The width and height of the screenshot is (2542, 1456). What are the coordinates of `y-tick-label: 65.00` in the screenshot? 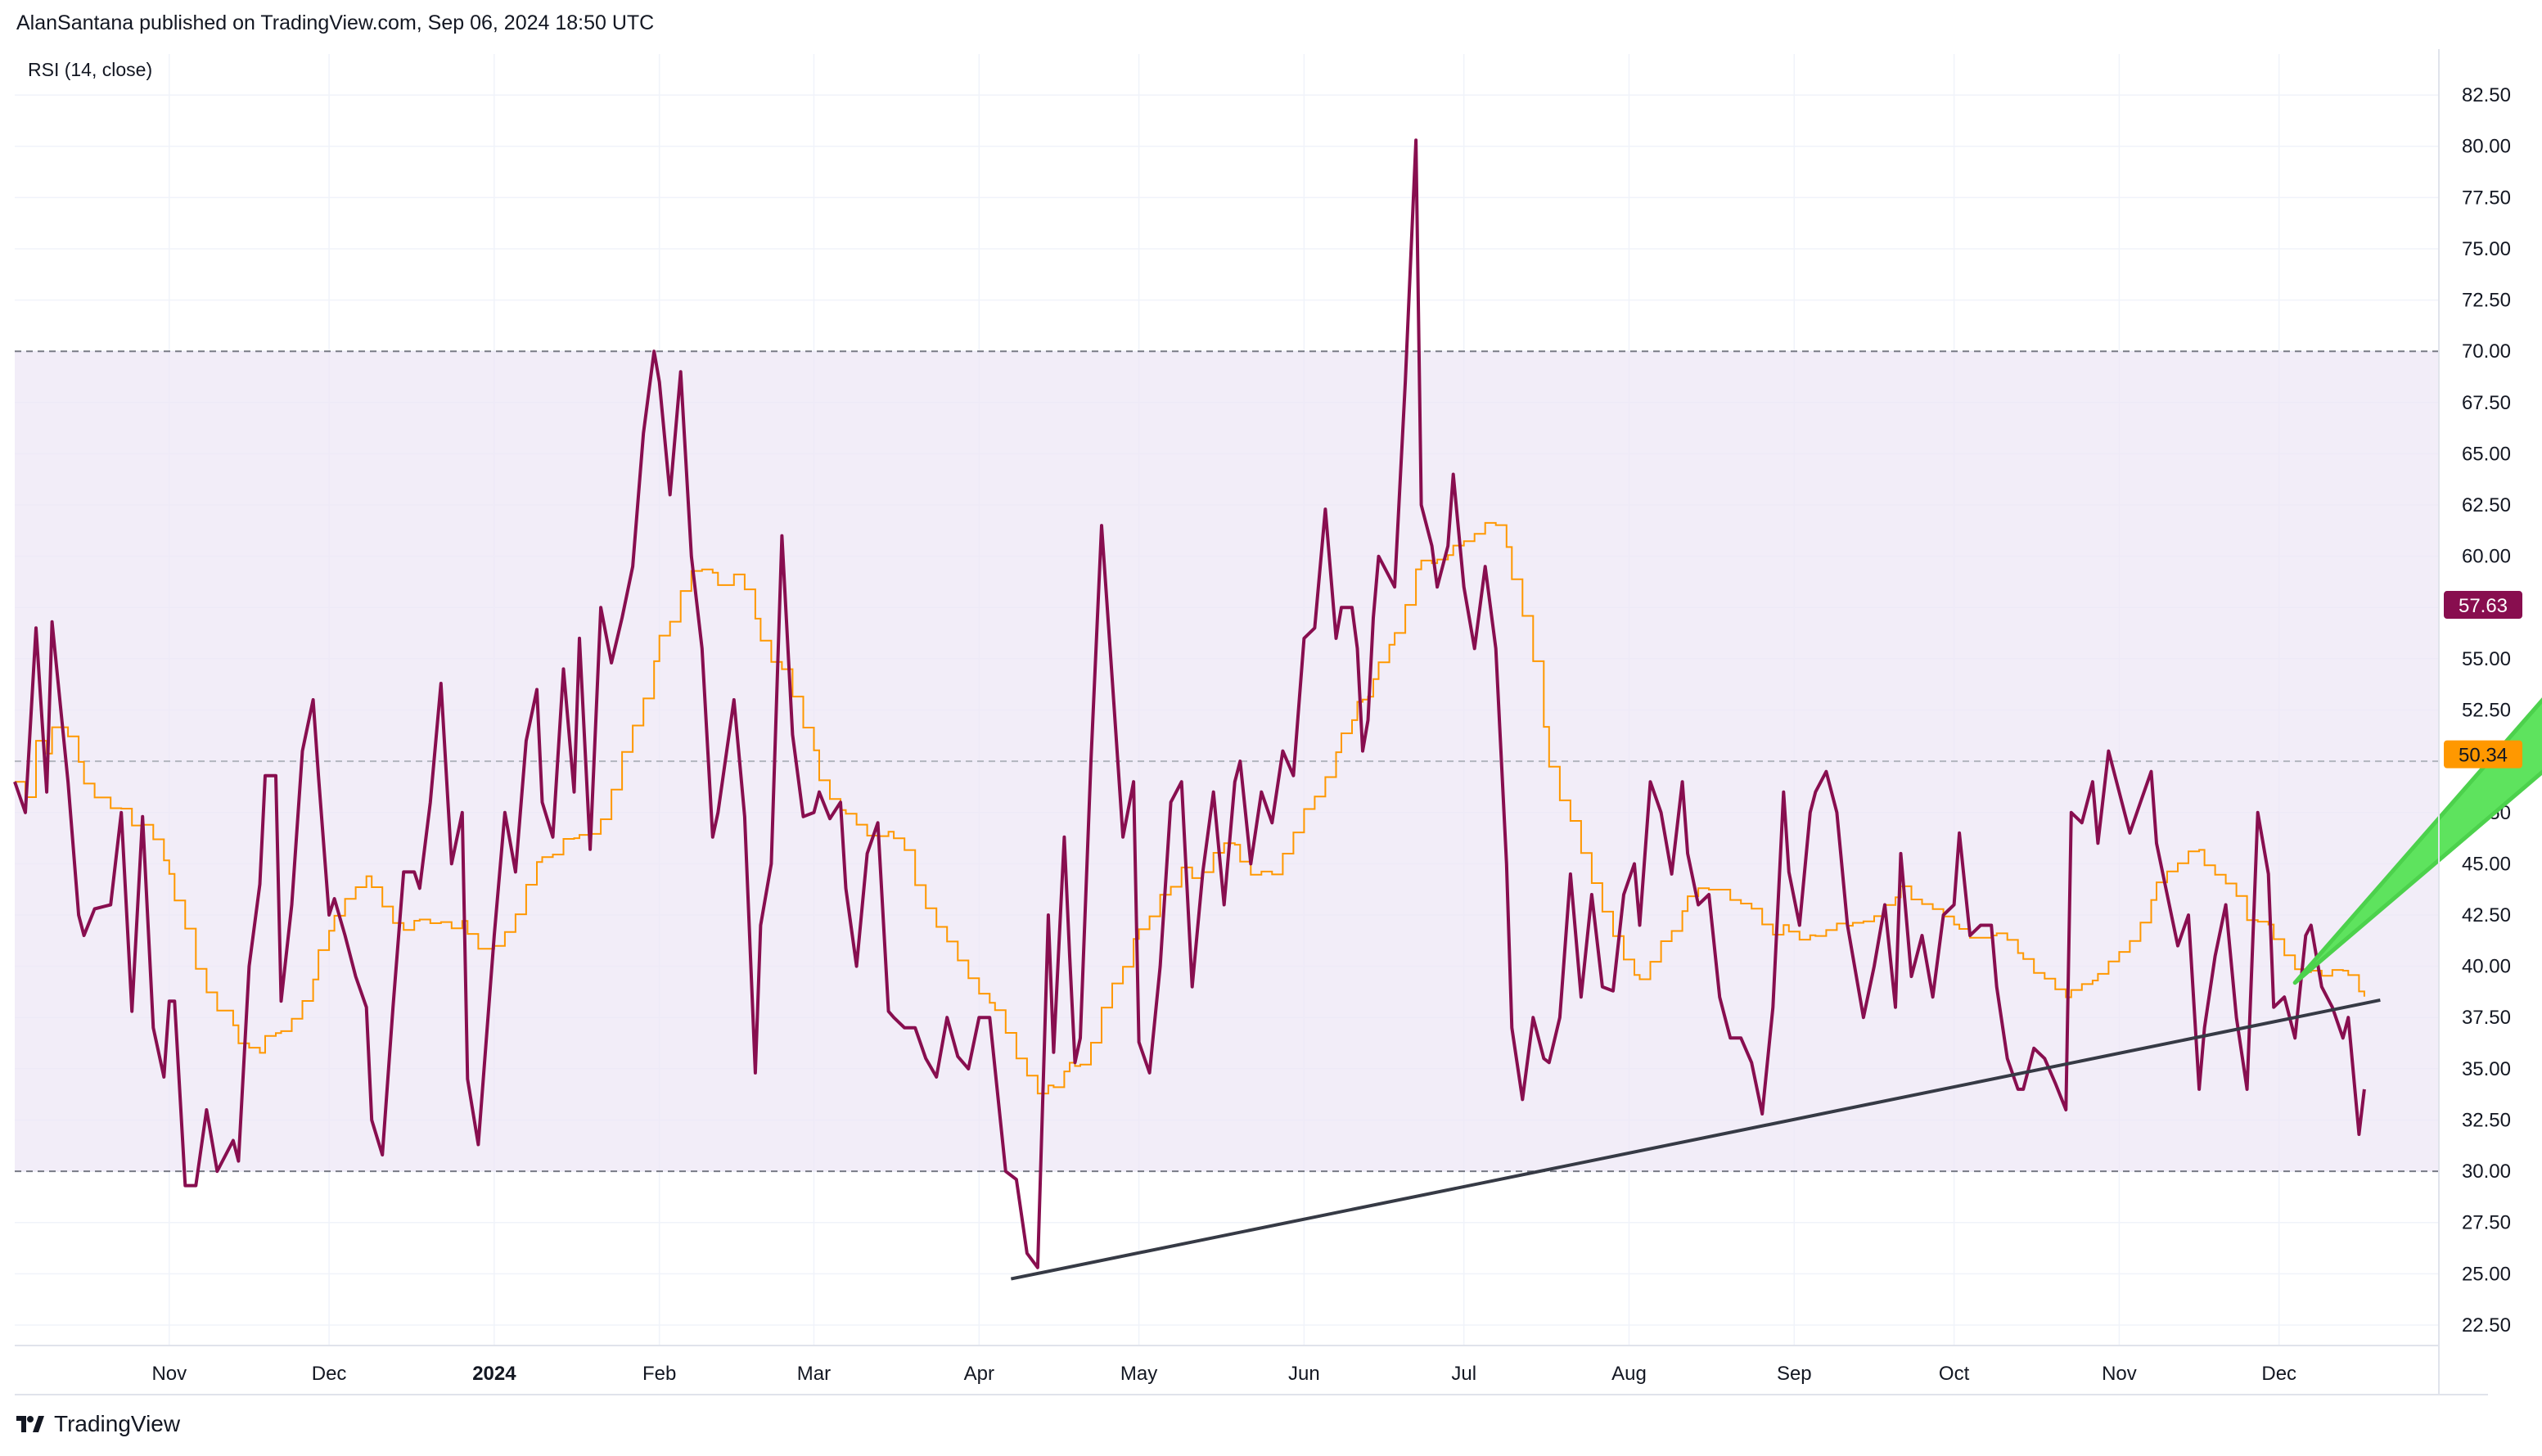 It's located at (2486, 454).